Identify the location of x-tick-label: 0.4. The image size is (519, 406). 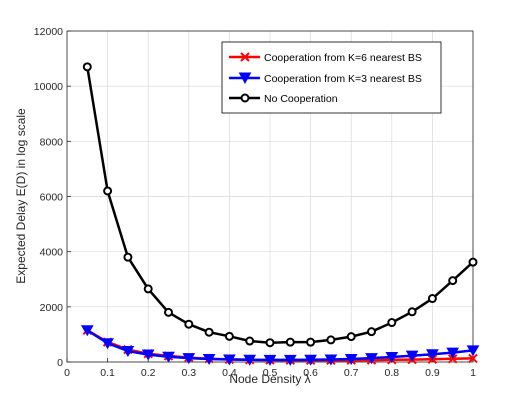
(229, 373).